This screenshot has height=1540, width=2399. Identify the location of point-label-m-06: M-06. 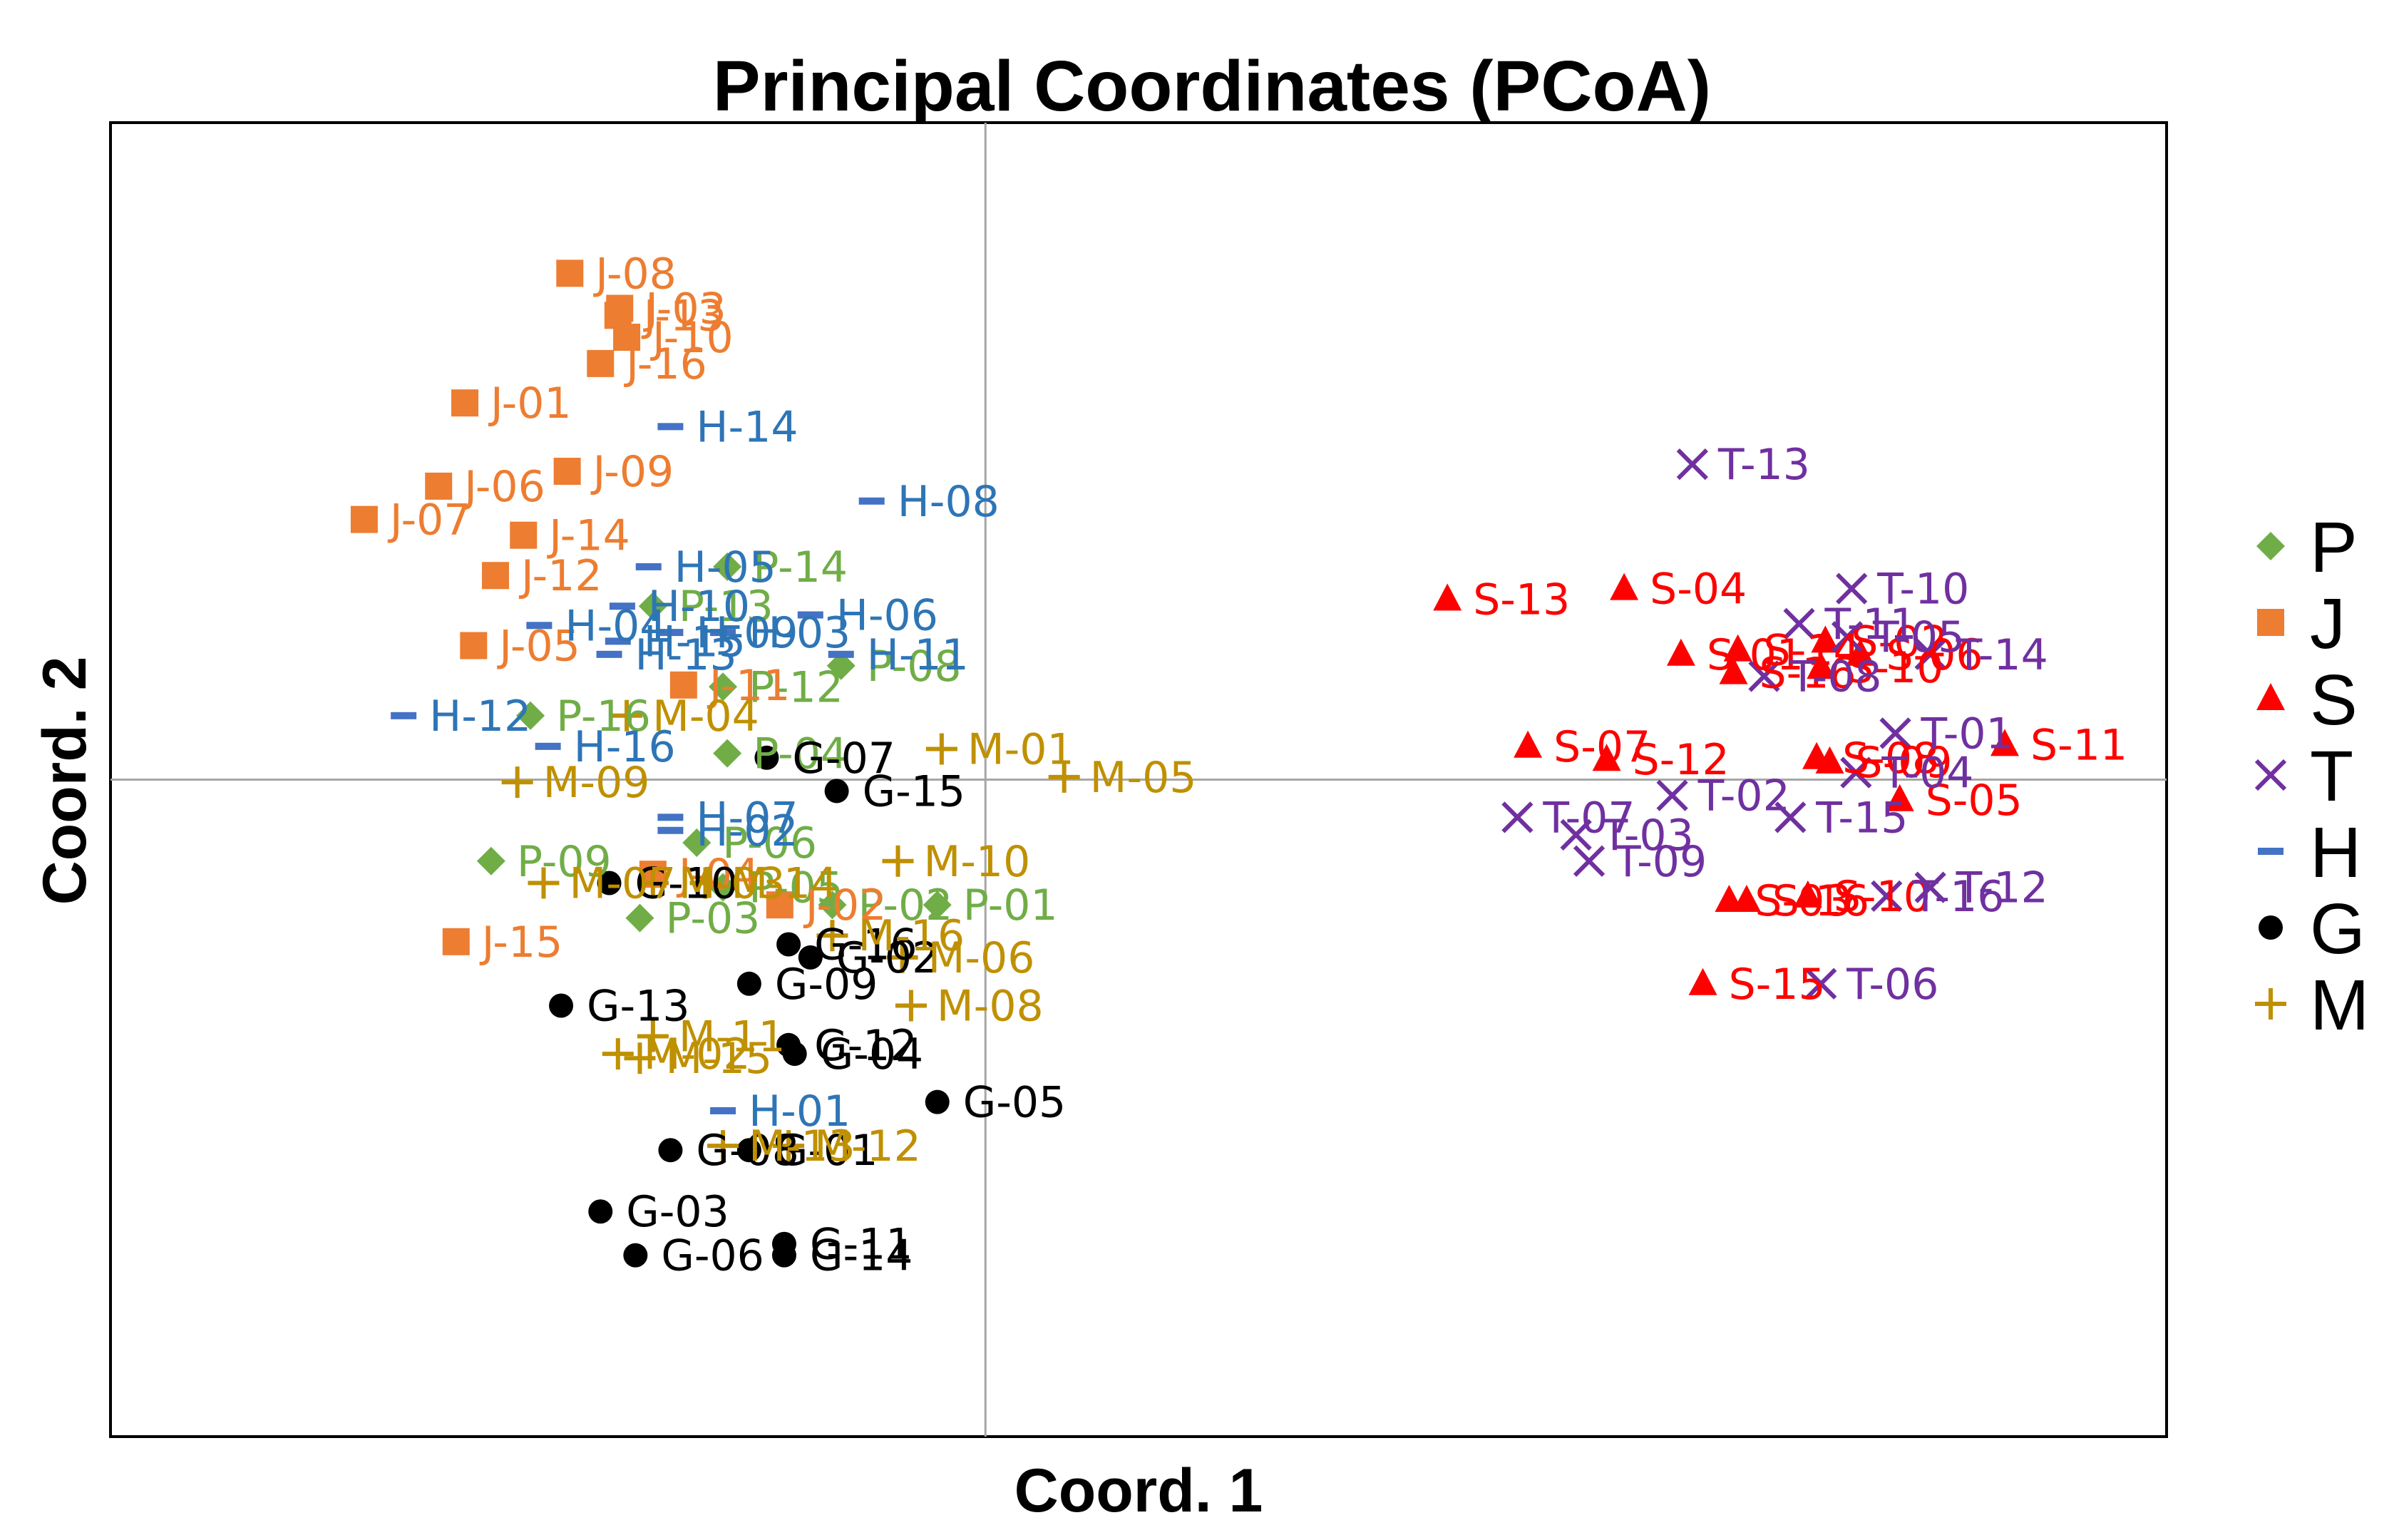
(982, 958).